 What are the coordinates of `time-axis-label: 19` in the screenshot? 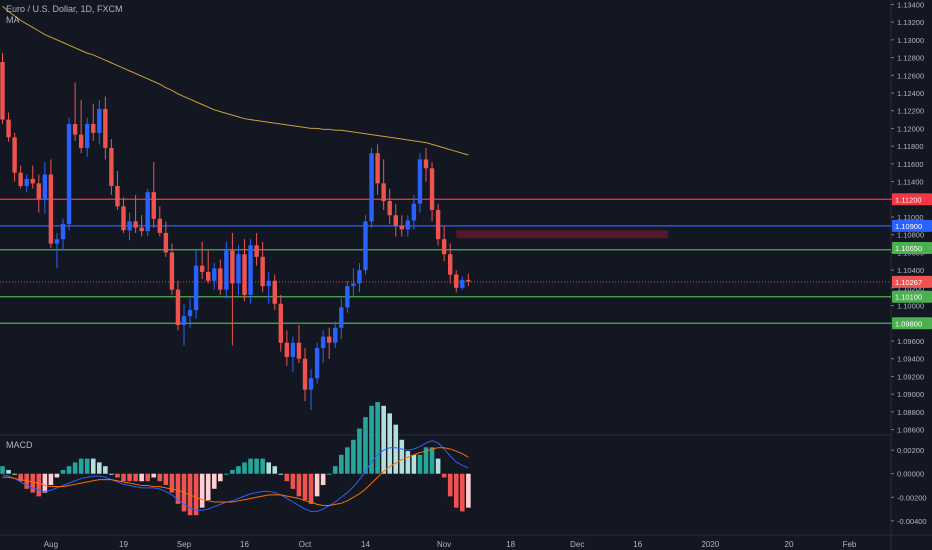 It's located at (123, 544).